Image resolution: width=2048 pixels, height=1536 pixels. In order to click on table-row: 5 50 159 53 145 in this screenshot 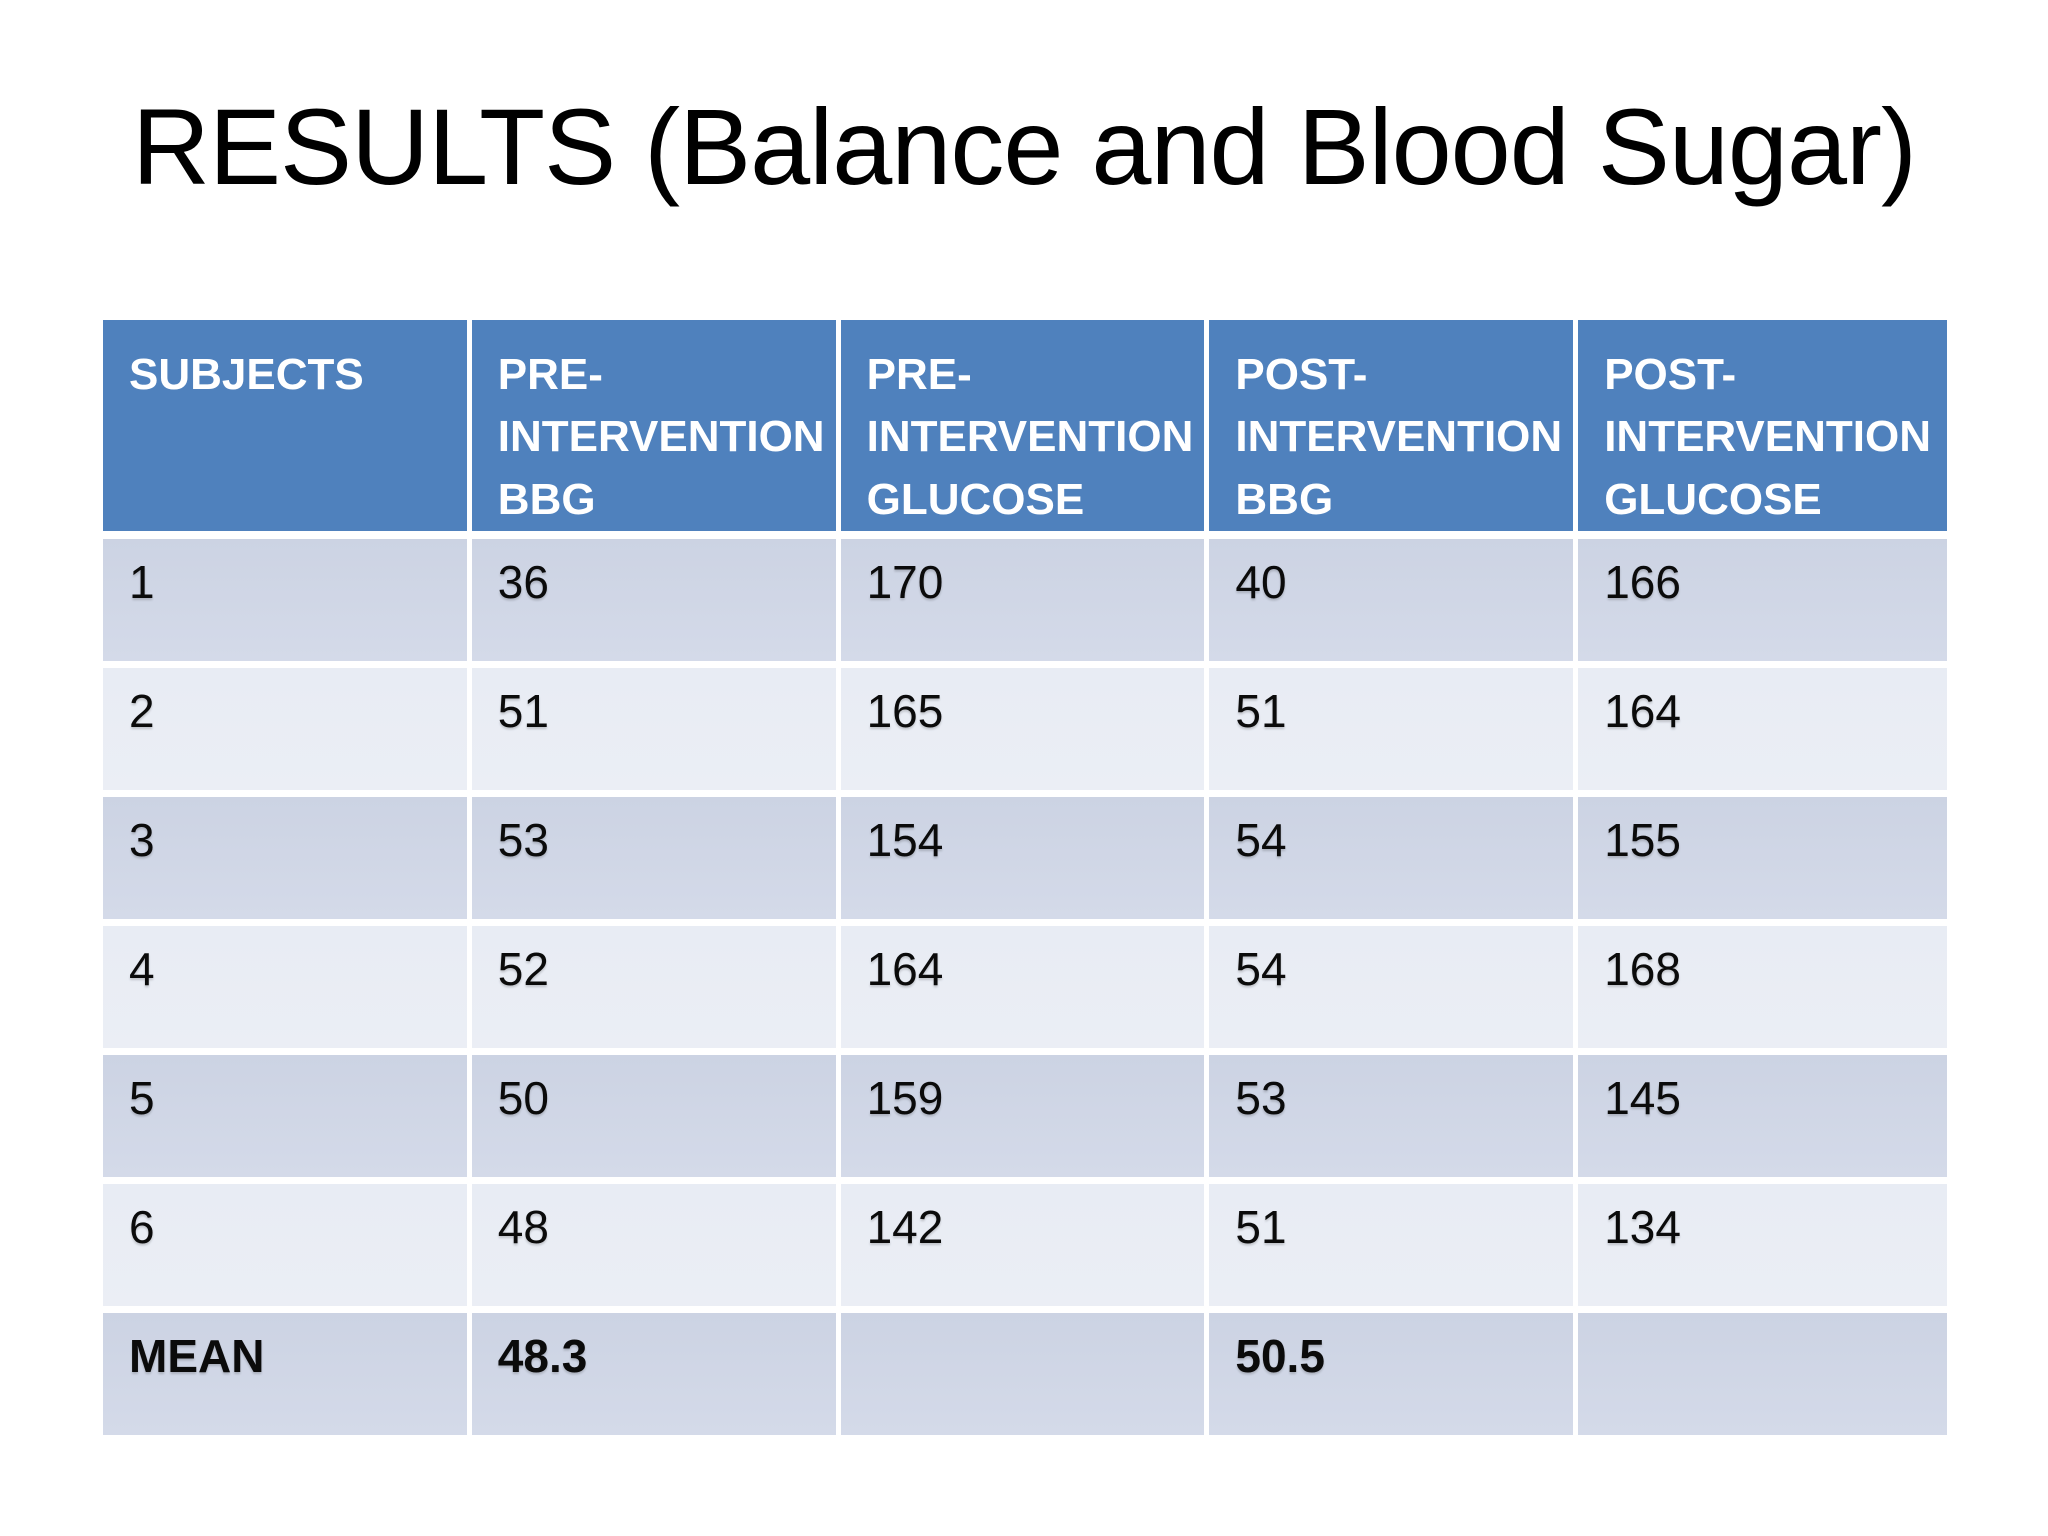, I will do `click(1025, 1120)`.